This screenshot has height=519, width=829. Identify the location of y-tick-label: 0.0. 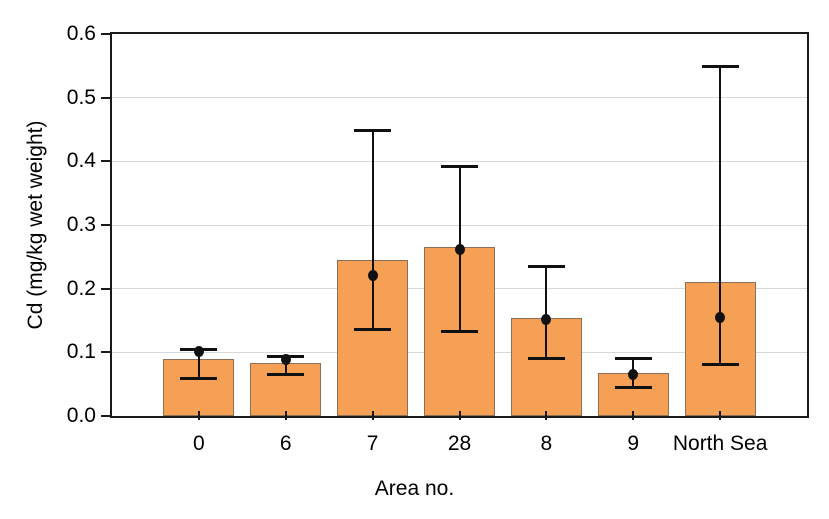
(81, 415).